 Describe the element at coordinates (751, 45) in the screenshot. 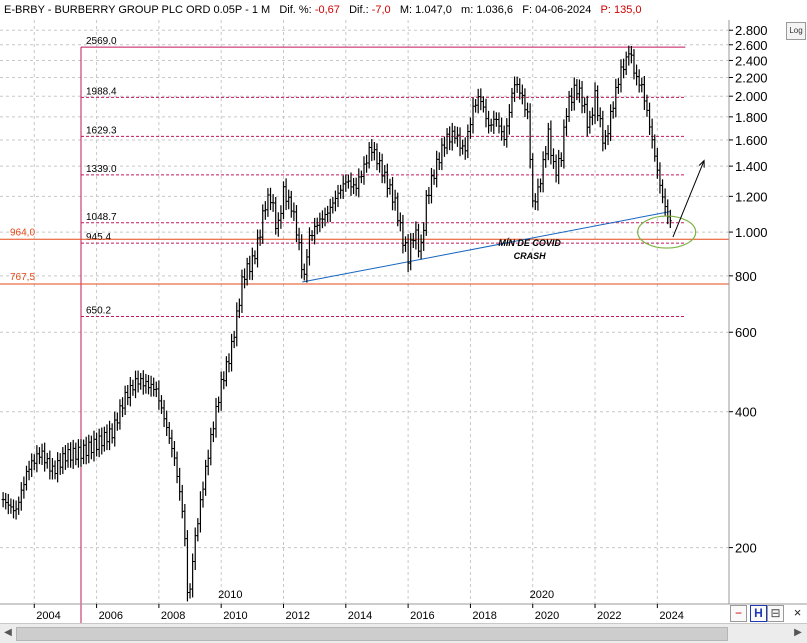

I see `y-tick-label: 2.600` at that location.